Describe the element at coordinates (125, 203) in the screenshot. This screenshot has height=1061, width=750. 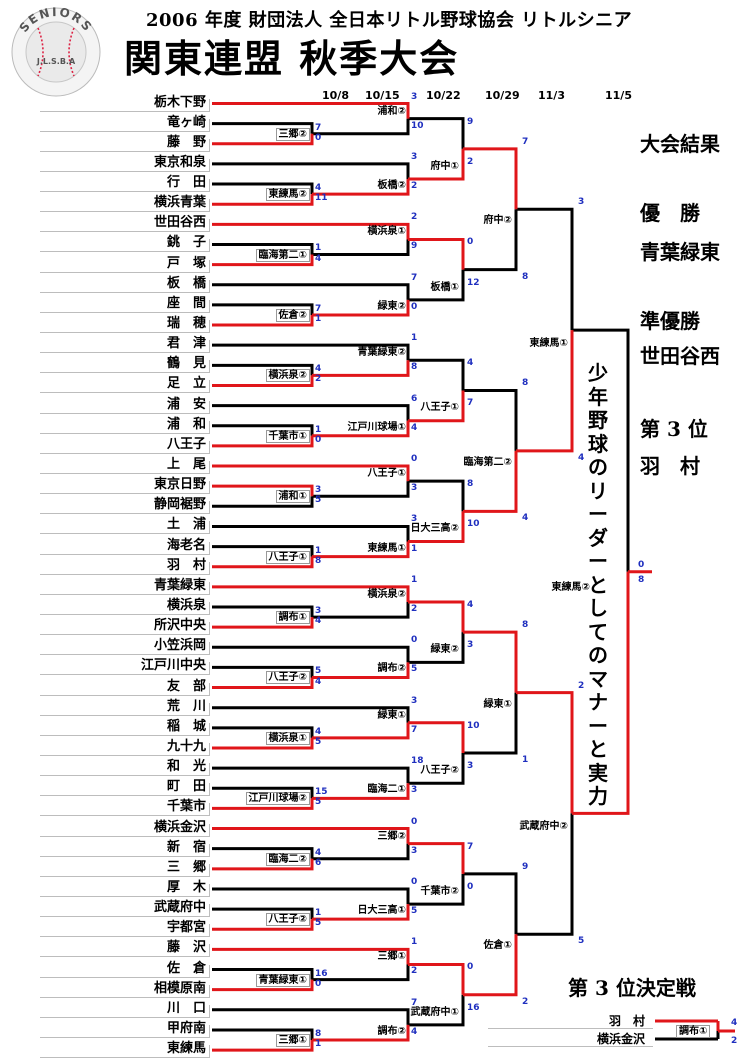
I see `team-name: 横浜青葉` at that location.